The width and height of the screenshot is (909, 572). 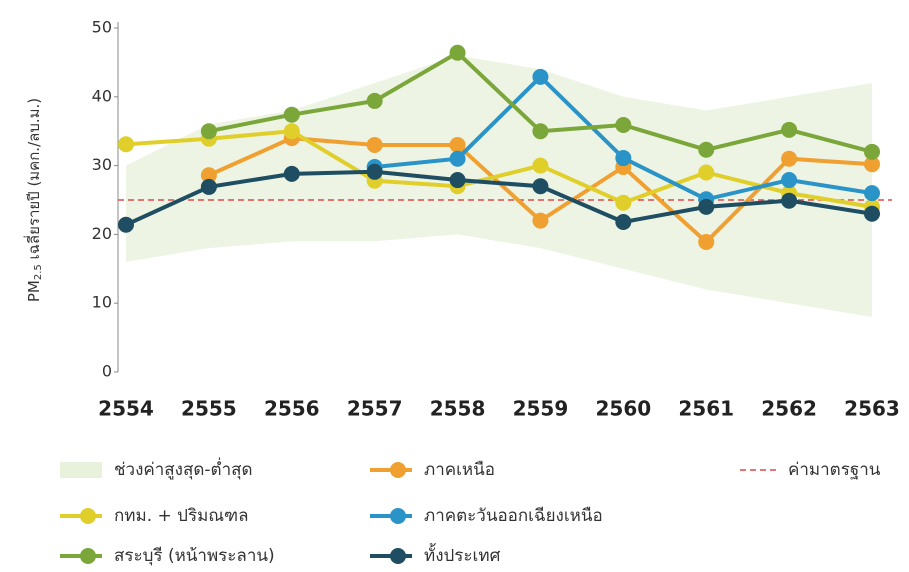 What do you see at coordinates (102, 27) in the screenshot?
I see `y-tick-label: 50` at bounding box center [102, 27].